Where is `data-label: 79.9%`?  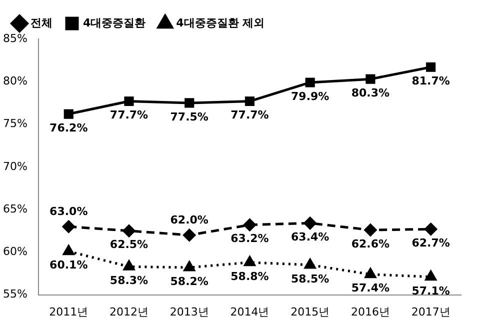
data-label: 79.9% is located at coordinates (310, 96).